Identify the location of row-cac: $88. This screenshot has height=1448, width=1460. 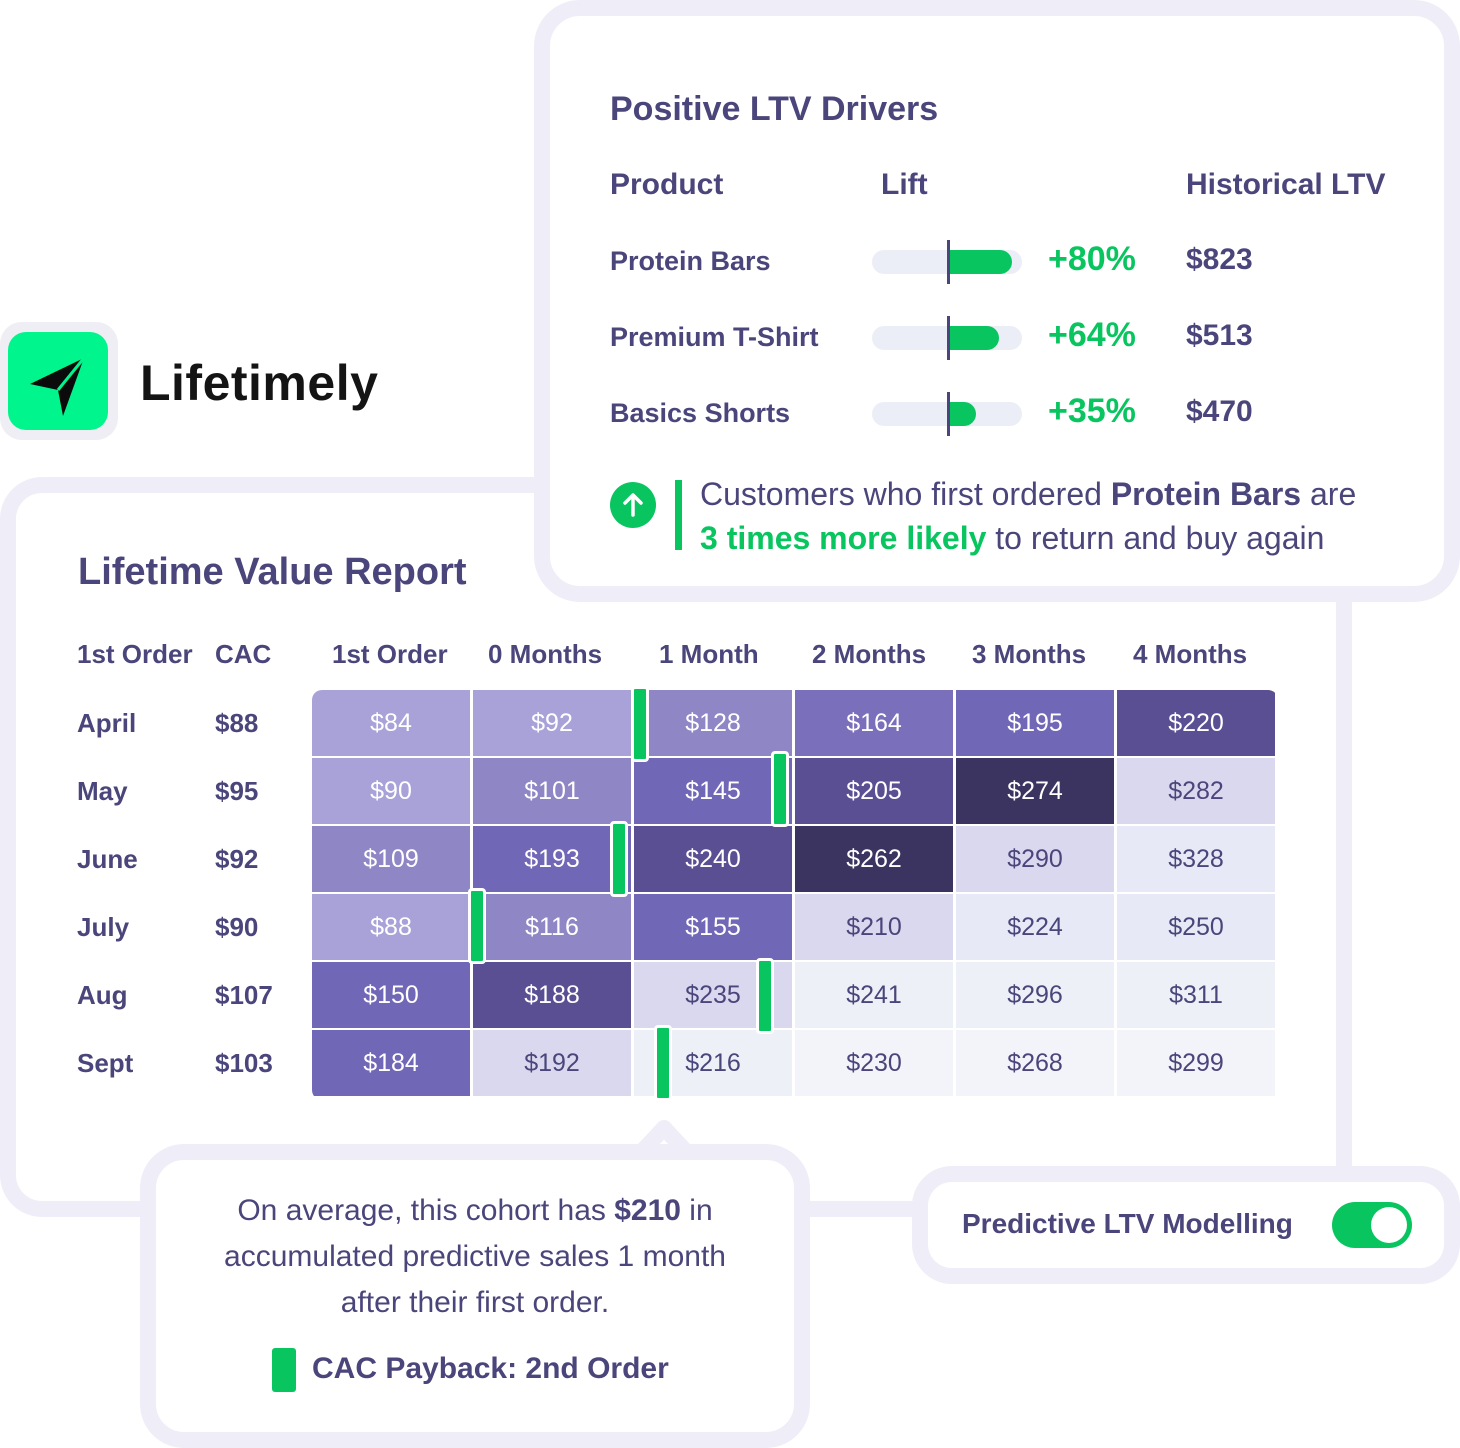
(237, 723).